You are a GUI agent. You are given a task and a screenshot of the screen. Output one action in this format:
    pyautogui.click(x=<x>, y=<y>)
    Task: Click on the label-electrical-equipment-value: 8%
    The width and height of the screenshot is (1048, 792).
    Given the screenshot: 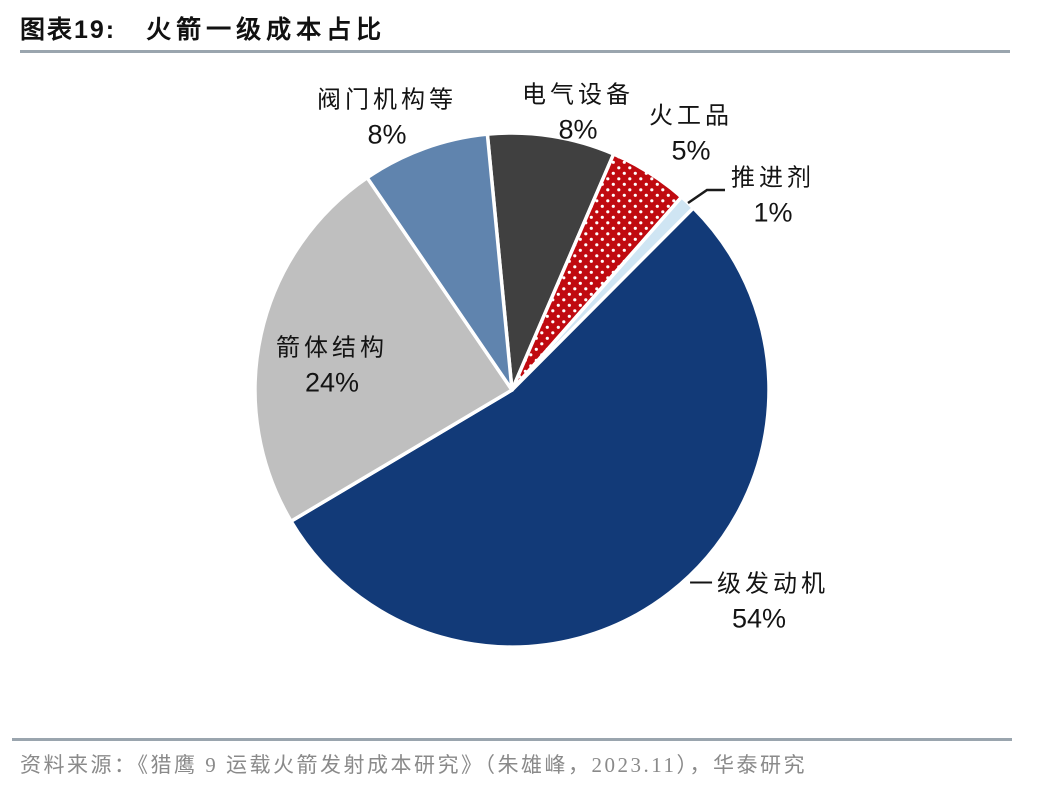 What is the action you would take?
    pyautogui.click(x=578, y=129)
    